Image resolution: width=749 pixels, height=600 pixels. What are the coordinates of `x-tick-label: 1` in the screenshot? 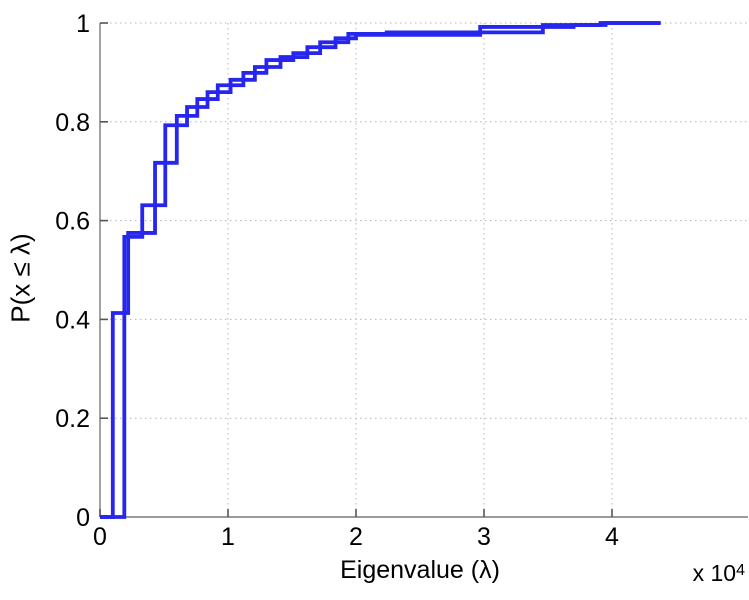 It's located at (228, 537).